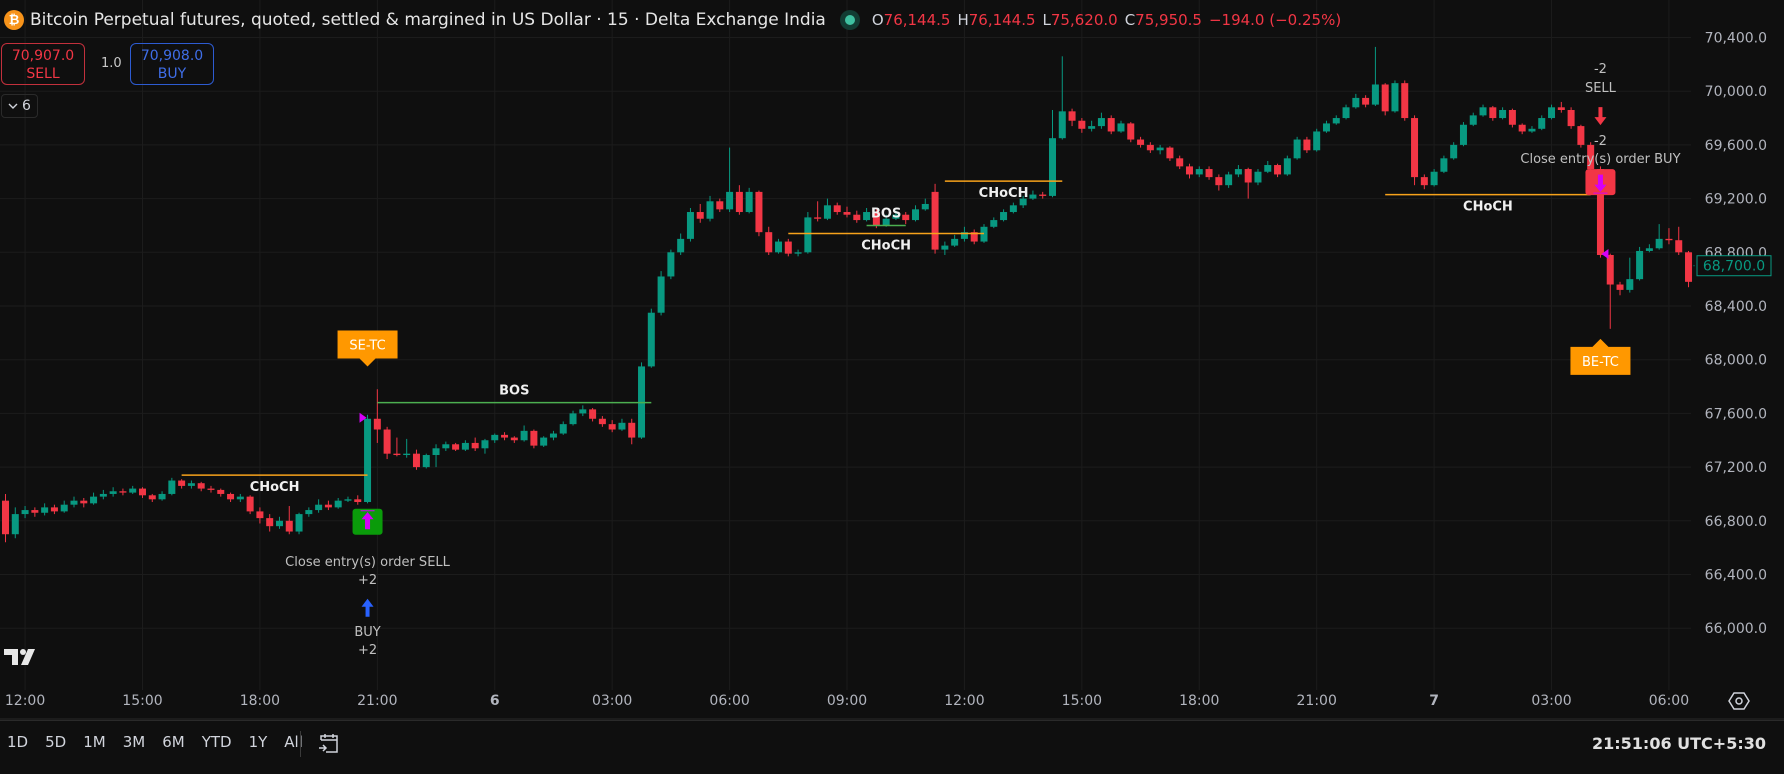 This screenshot has height=774, width=1784. Describe the element at coordinates (172, 56) in the screenshot. I see `buy-price: 70,908.0` at that location.